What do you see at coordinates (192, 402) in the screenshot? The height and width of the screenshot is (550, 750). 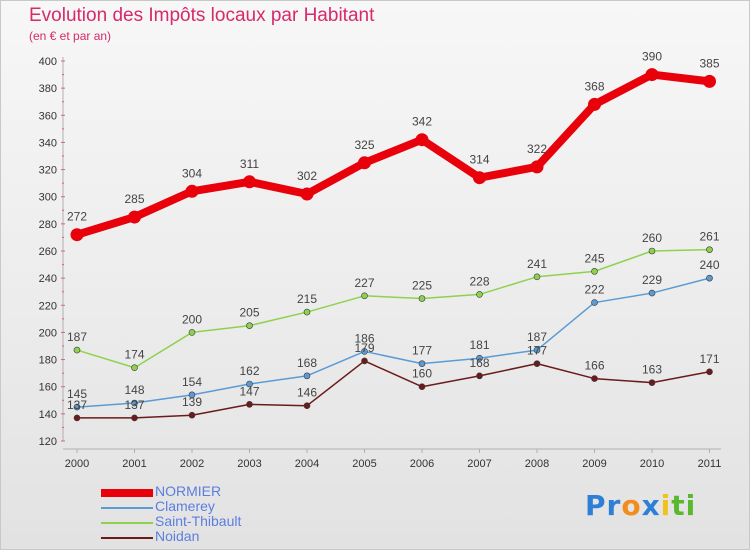 I see `data-label-noidan: 139` at bounding box center [192, 402].